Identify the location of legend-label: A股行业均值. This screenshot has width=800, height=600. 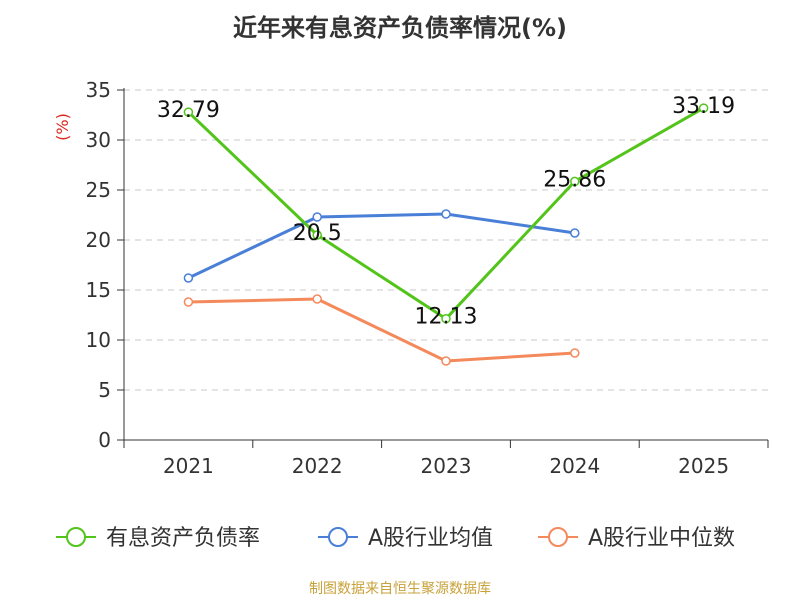
(430, 538).